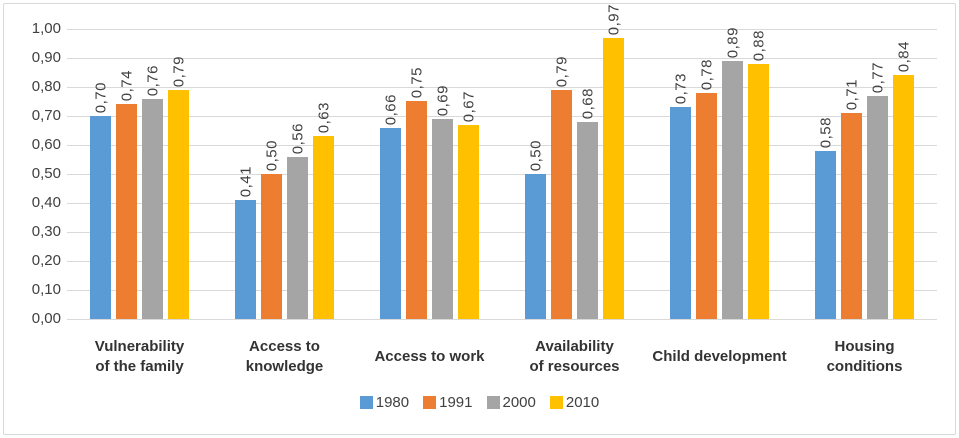 The height and width of the screenshot is (438, 959). I want to click on legend-label: 2000, so click(519, 402).